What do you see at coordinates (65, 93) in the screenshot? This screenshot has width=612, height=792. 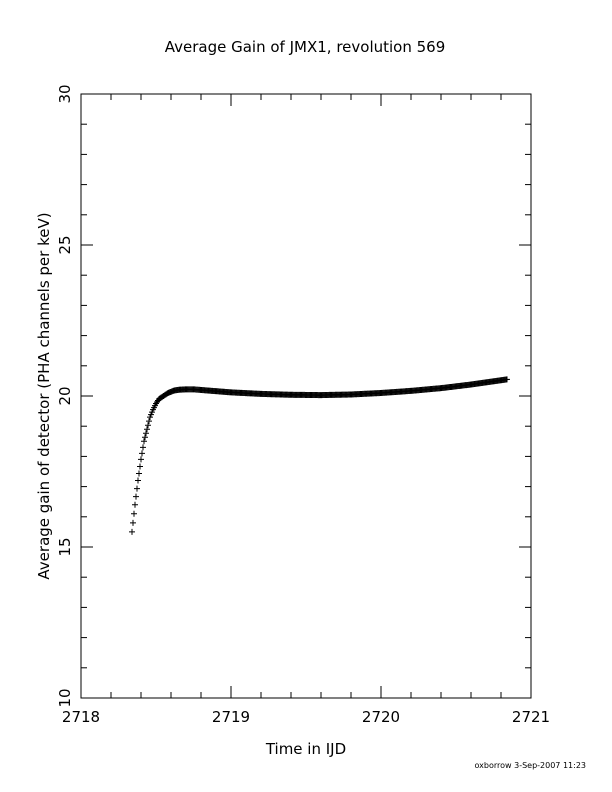 I see `y-tick-label-30: 30` at bounding box center [65, 93].